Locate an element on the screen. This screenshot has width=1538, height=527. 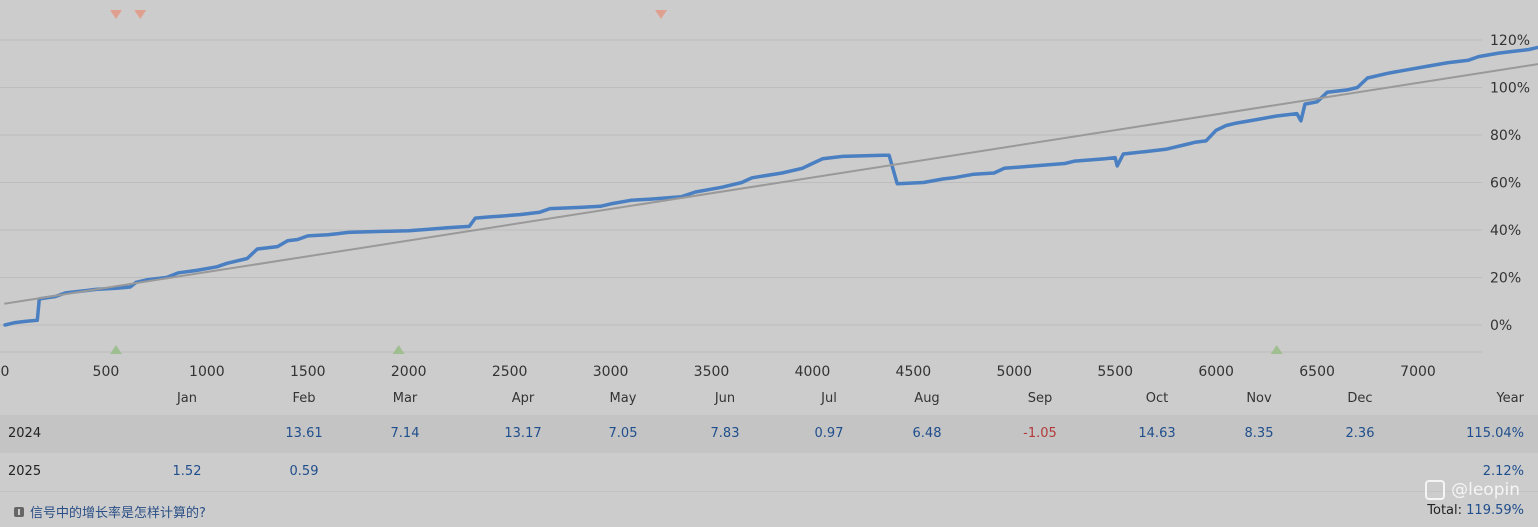
month-value: 2.36 is located at coordinates (1360, 433).